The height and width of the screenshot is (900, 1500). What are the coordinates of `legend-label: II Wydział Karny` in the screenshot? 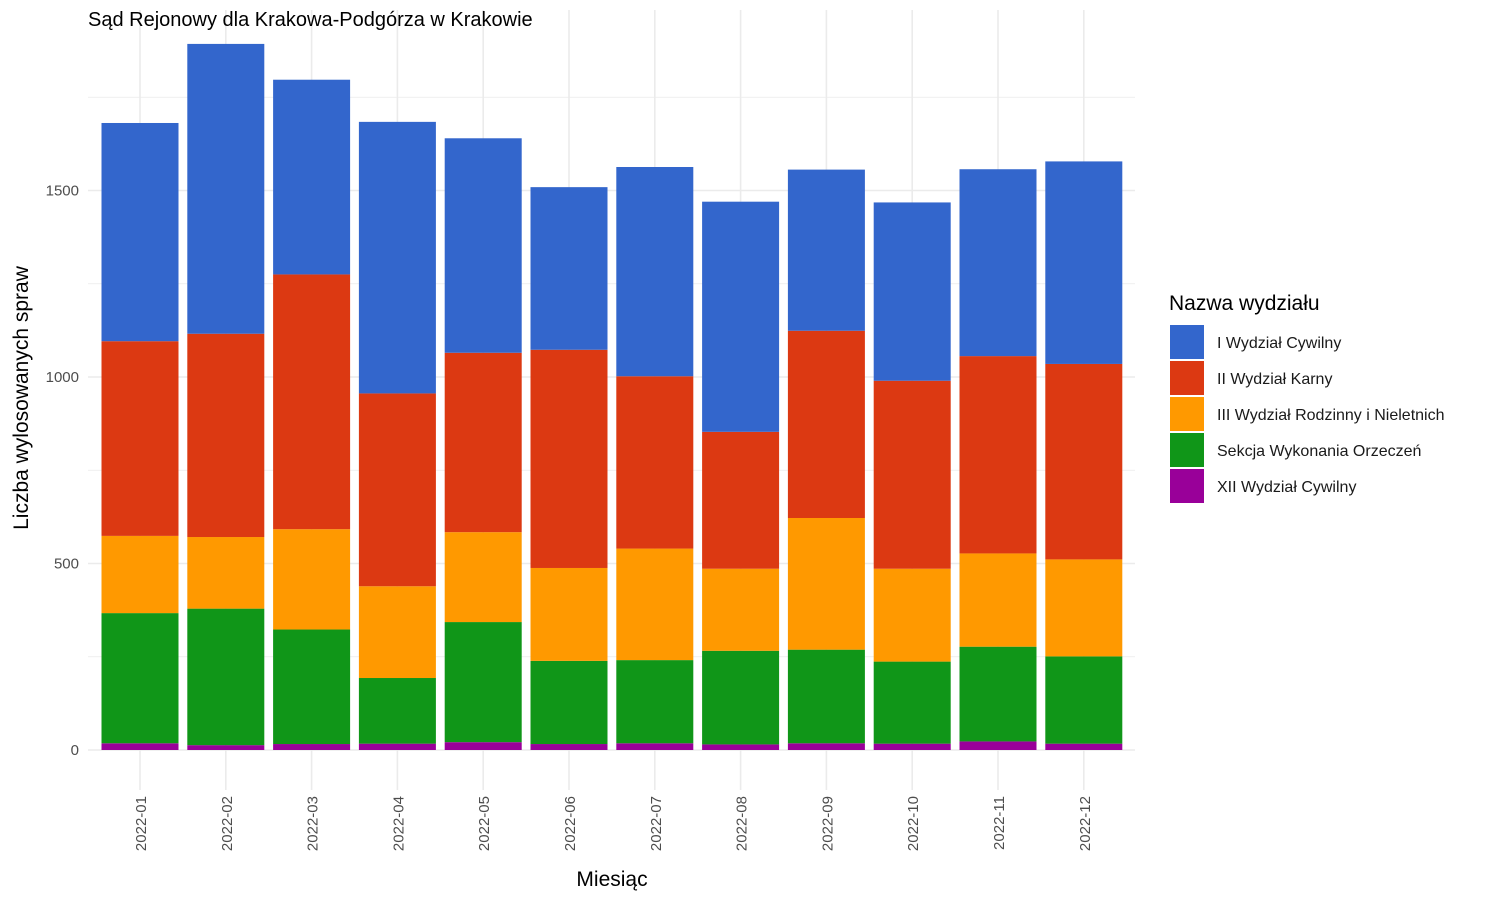 It's located at (1274, 379).